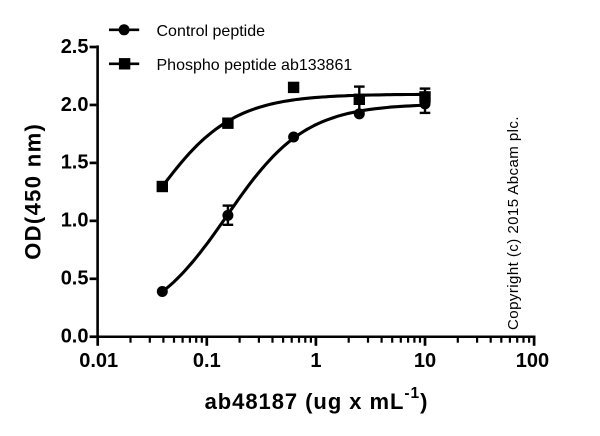 The width and height of the screenshot is (600, 436). I want to click on svg-text: 1, so click(315, 361).